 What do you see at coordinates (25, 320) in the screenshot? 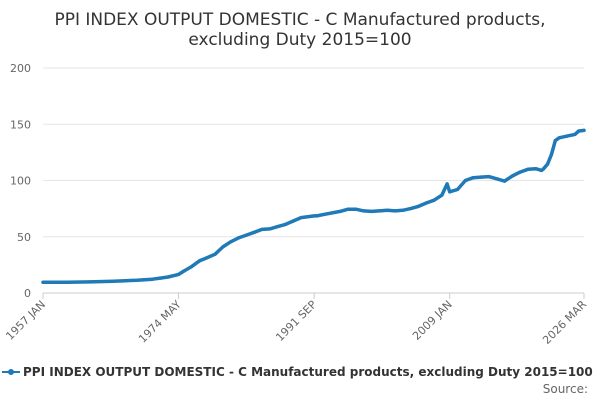
I see `x-tick-label: 1957 JAN` at bounding box center [25, 320].